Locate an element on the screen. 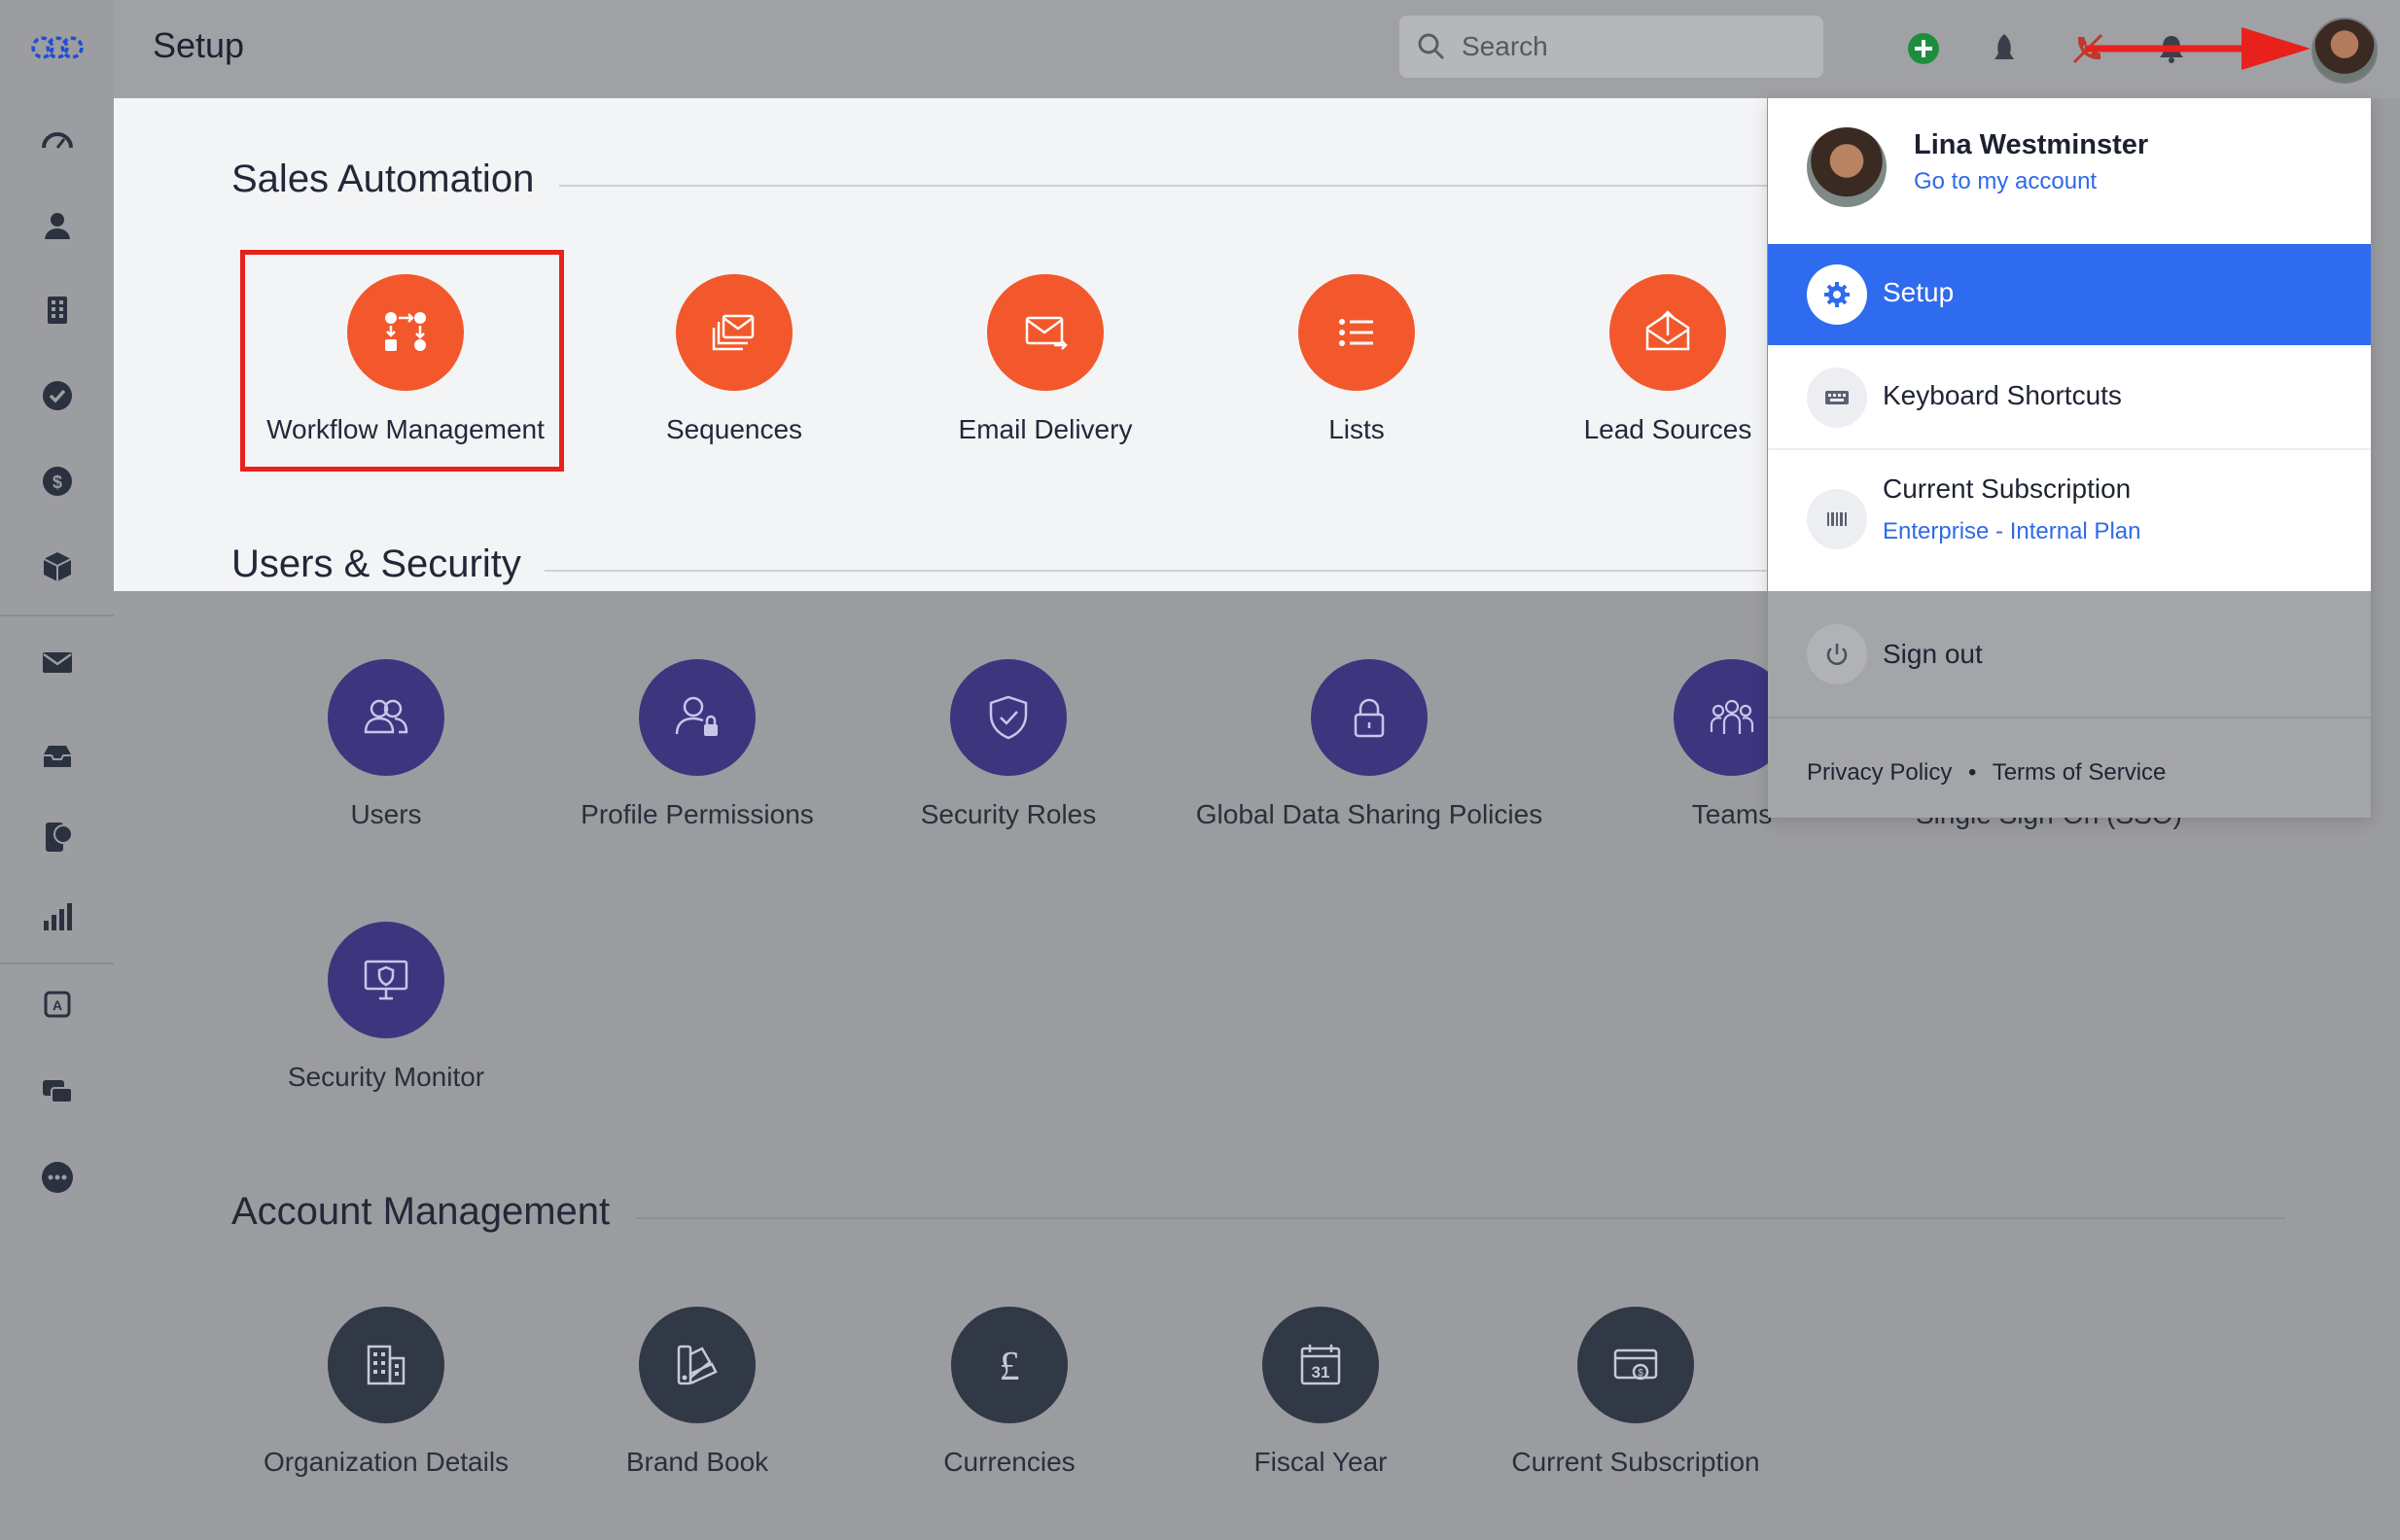 The width and height of the screenshot is (2400, 1540). tile-lead-sources: Lead Sources is located at coordinates (1667, 371).